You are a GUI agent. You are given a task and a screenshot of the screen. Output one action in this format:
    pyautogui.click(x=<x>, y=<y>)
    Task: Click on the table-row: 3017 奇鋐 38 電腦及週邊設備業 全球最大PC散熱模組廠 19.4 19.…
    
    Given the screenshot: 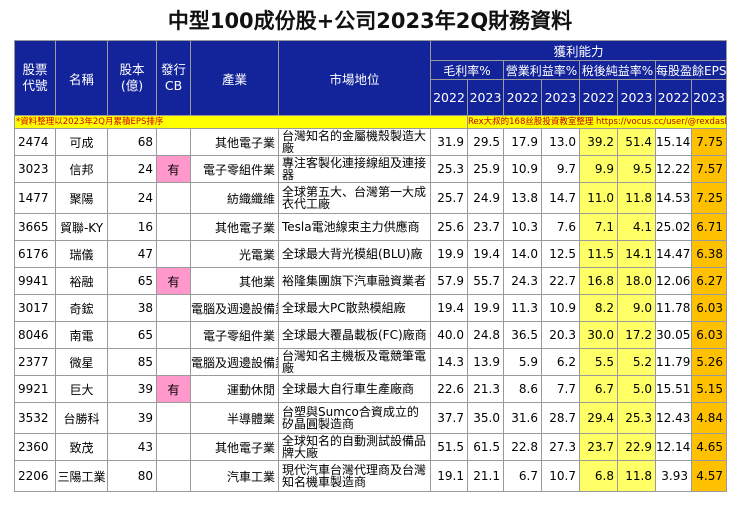 What is the action you would take?
    pyautogui.click(x=371, y=308)
    